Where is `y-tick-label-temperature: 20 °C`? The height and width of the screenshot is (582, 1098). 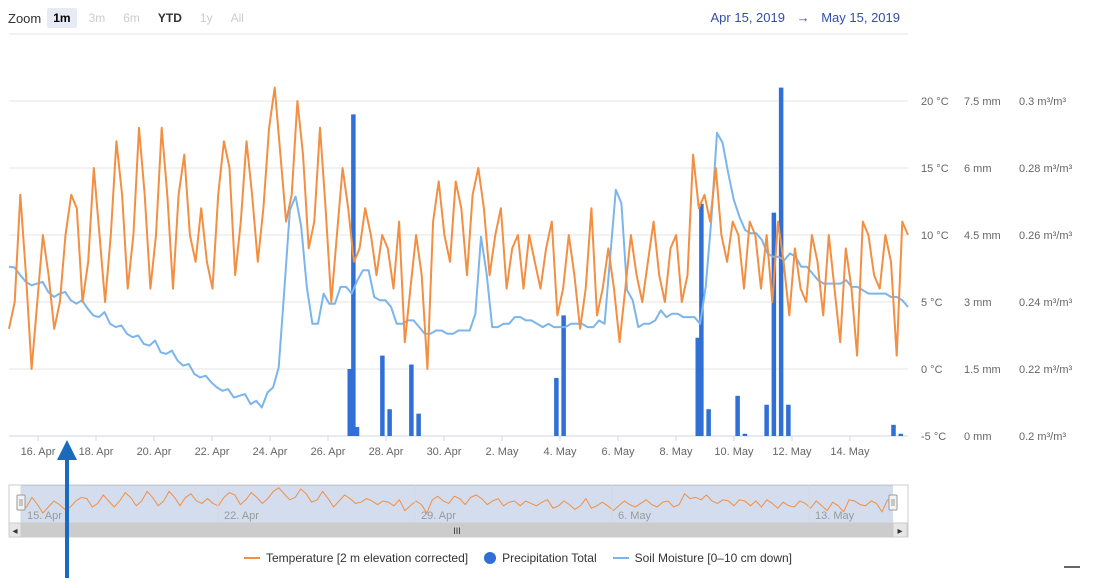
y-tick-label-temperature: 20 °C is located at coordinates (935, 102).